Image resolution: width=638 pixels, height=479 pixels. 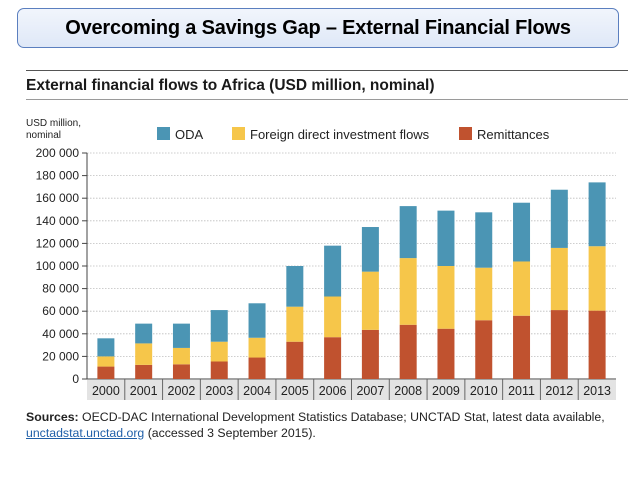 I want to click on y-tick-label: 120 000, so click(x=58, y=243).